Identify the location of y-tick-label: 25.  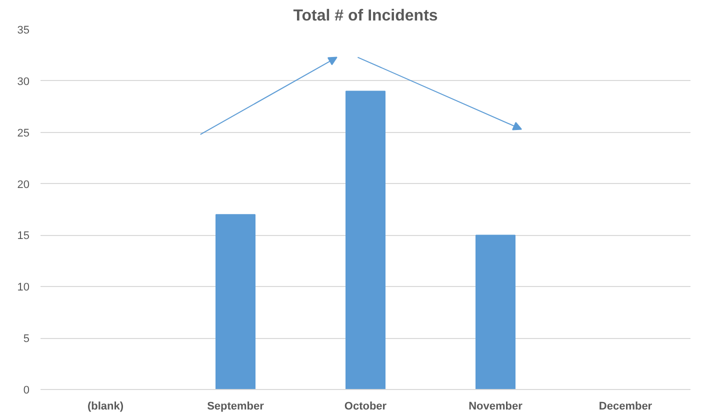
(23, 133).